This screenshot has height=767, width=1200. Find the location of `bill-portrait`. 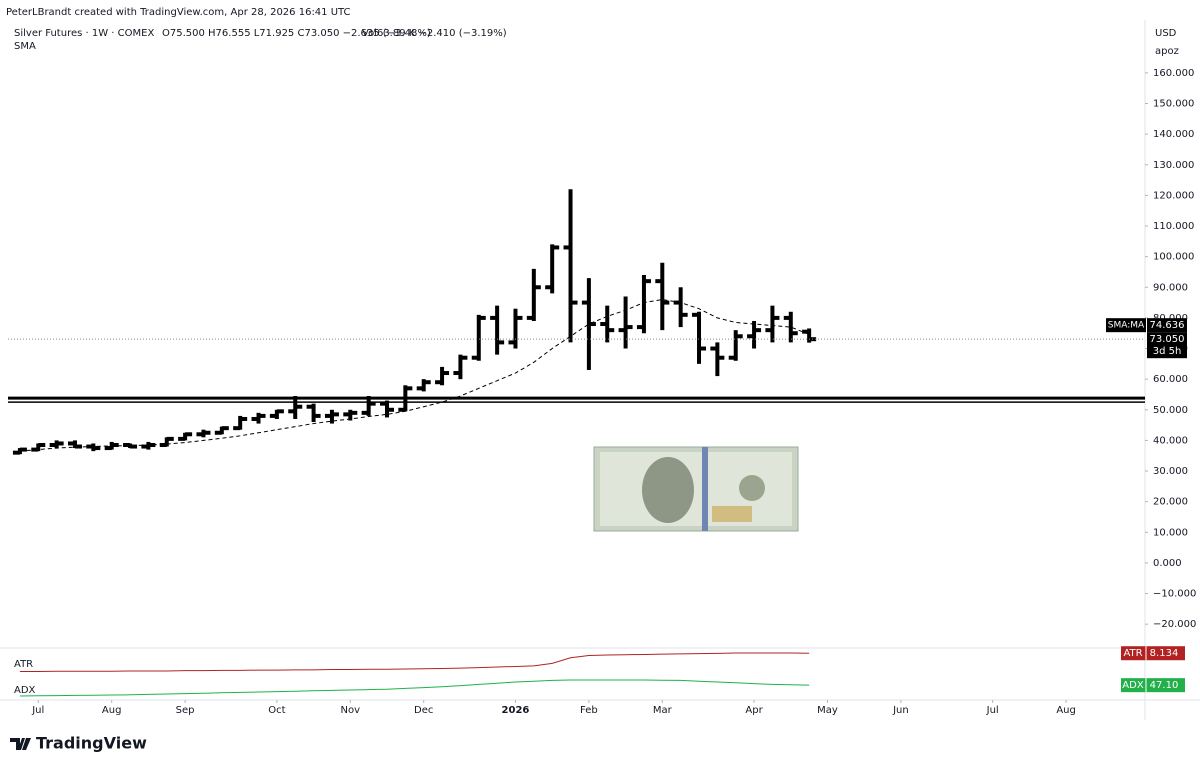

bill-portrait is located at coordinates (668, 490).